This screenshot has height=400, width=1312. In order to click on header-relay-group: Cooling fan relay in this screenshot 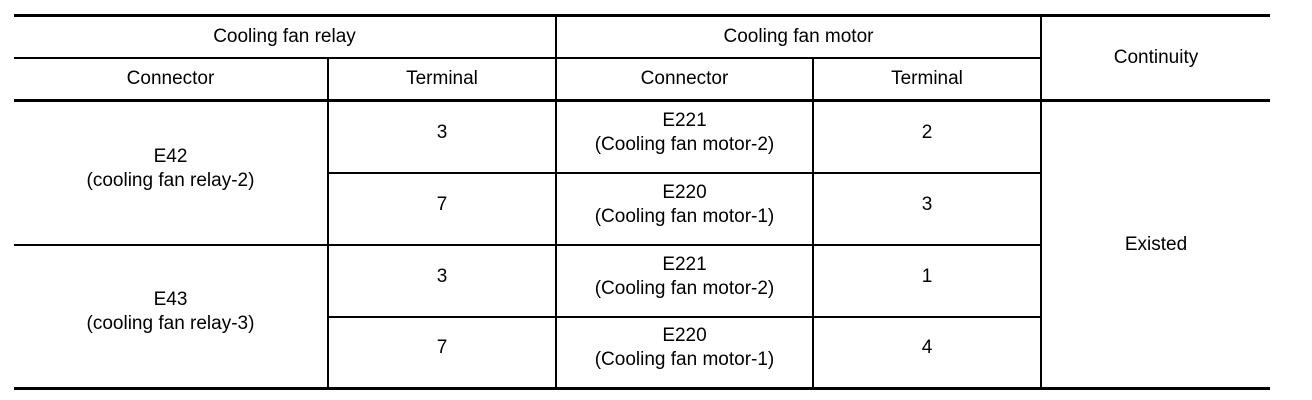, I will do `click(285, 36)`.